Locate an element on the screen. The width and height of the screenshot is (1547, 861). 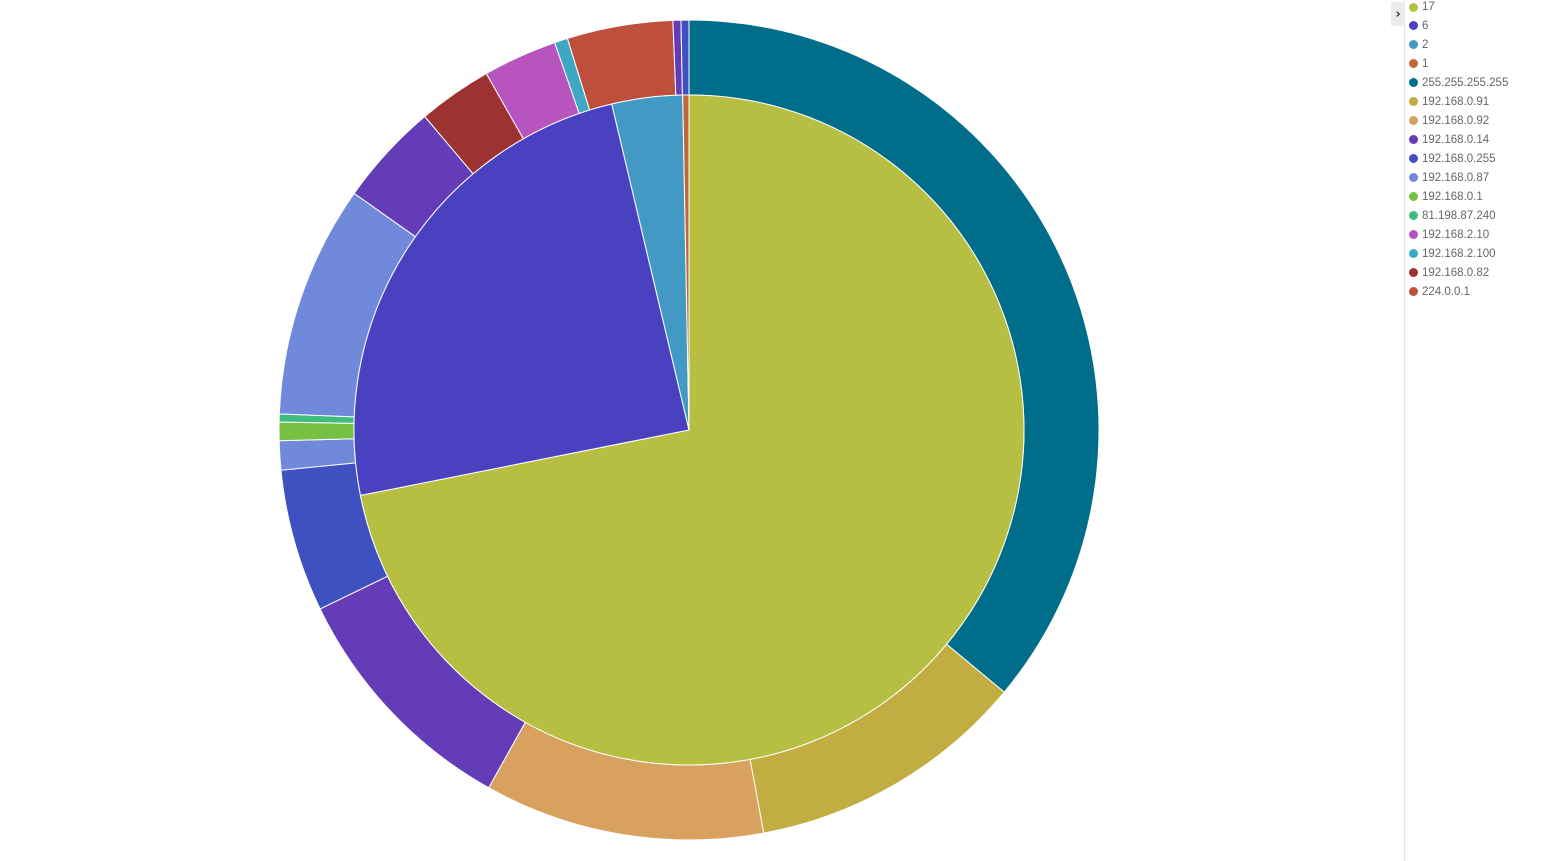
legend-item-1: 1 is located at coordinates (1458, 63).